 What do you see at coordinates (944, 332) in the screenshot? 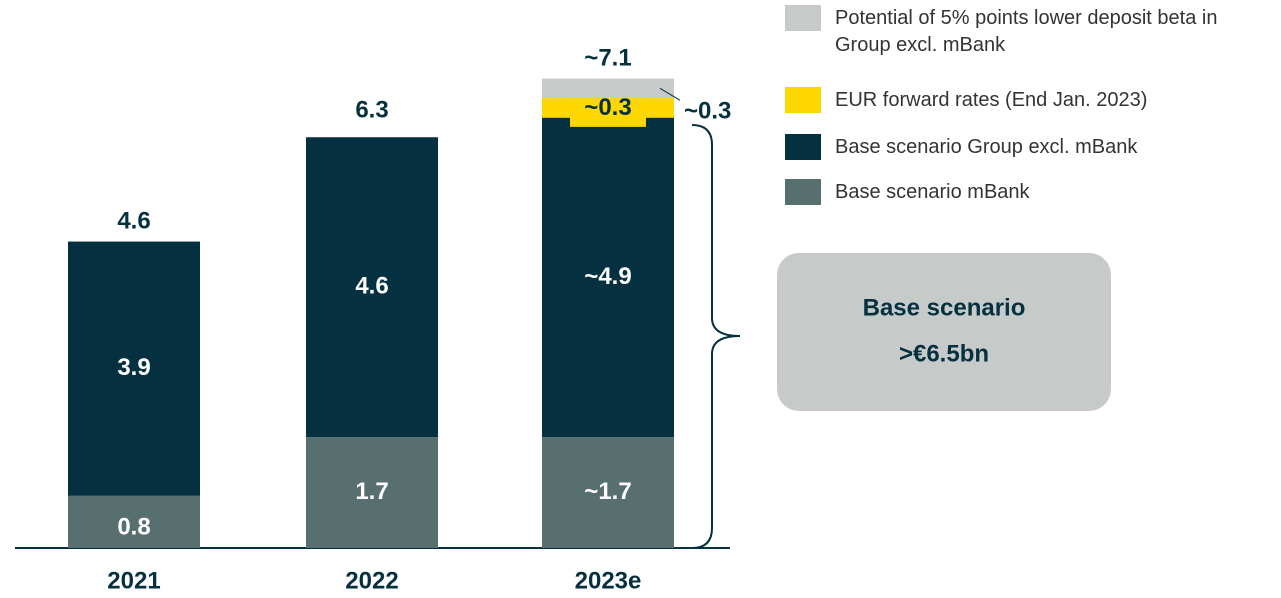
I see `annotation-box` at bounding box center [944, 332].